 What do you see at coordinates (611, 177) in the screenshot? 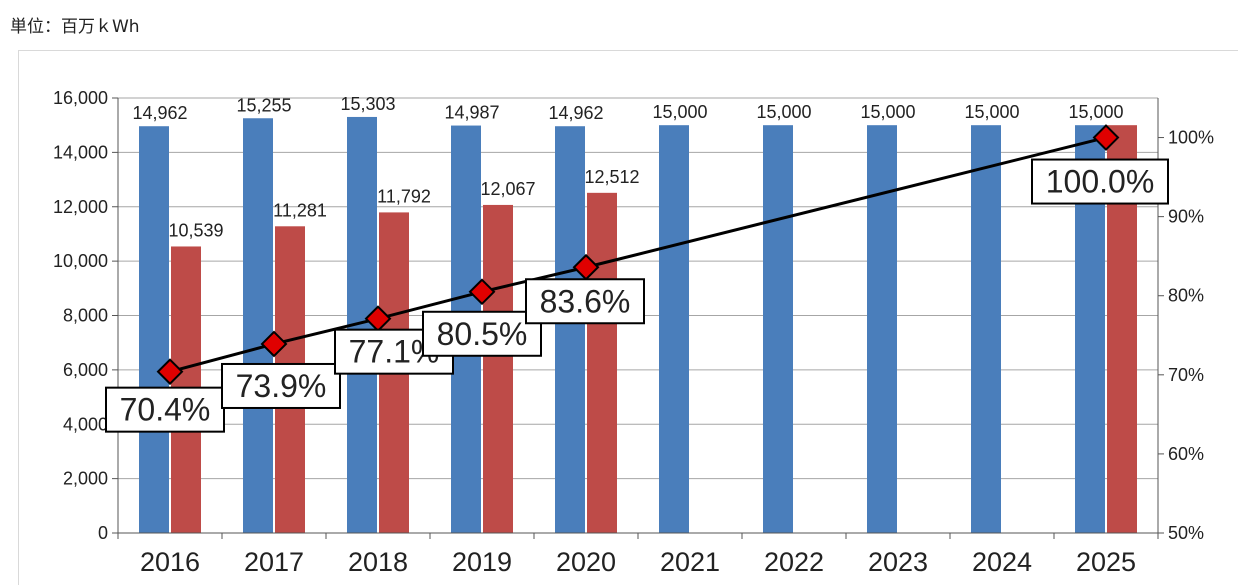
I see `data-label-actual: 12,512` at bounding box center [611, 177].